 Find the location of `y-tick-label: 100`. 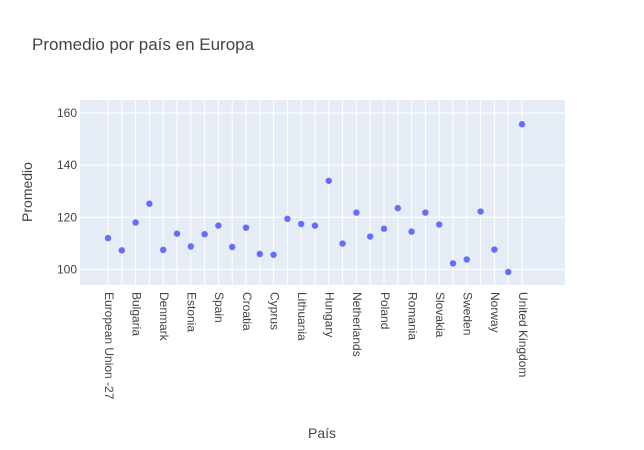

y-tick-label: 100 is located at coordinates (67, 269).